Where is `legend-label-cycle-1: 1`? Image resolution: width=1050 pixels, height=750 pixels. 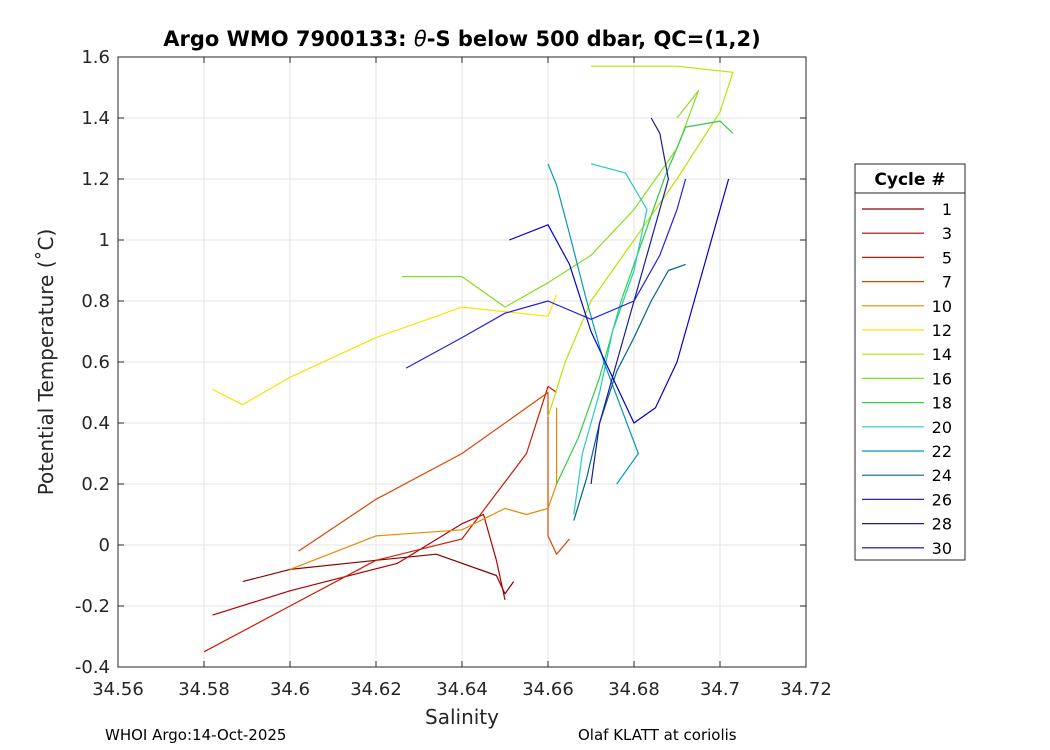
legend-label-cycle-1: 1 is located at coordinates (947, 209).